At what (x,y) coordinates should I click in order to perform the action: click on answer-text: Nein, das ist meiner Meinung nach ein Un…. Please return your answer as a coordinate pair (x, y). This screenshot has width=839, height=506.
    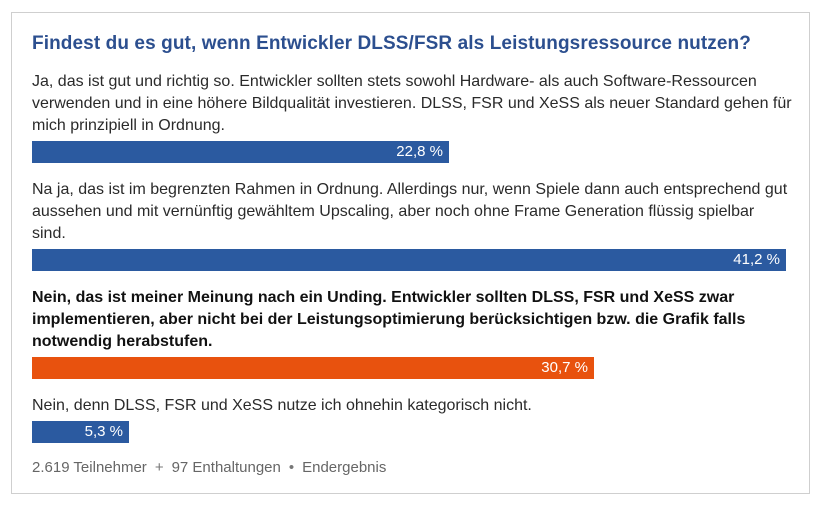
    Looking at the image, I should click on (389, 319).